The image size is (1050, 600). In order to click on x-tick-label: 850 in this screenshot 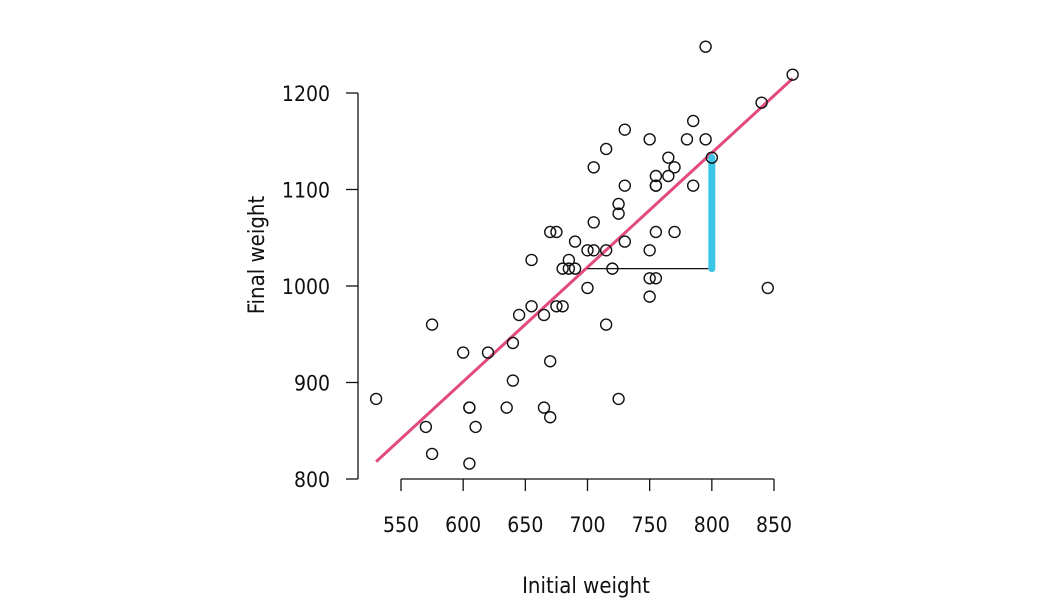, I will do `click(774, 525)`.